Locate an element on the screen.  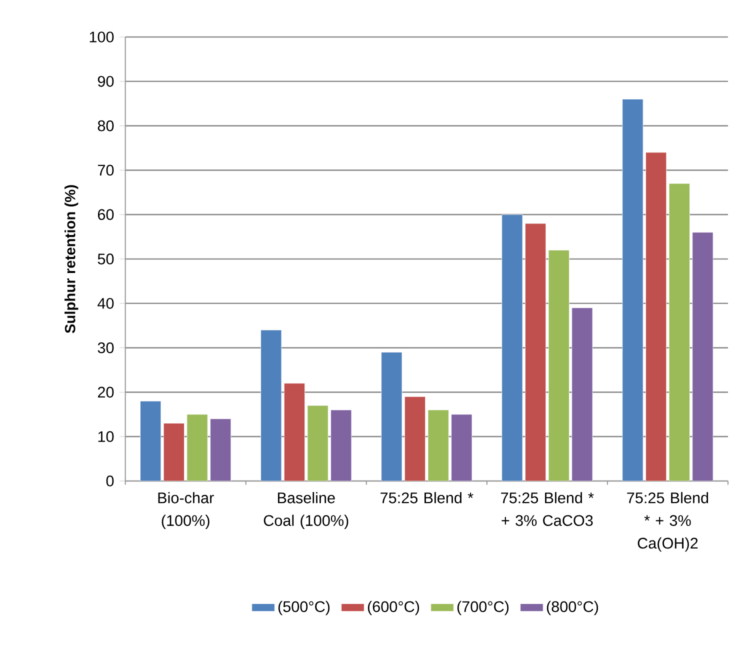
x-tick-label: Bio-char (100%) is located at coordinates (186, 511).